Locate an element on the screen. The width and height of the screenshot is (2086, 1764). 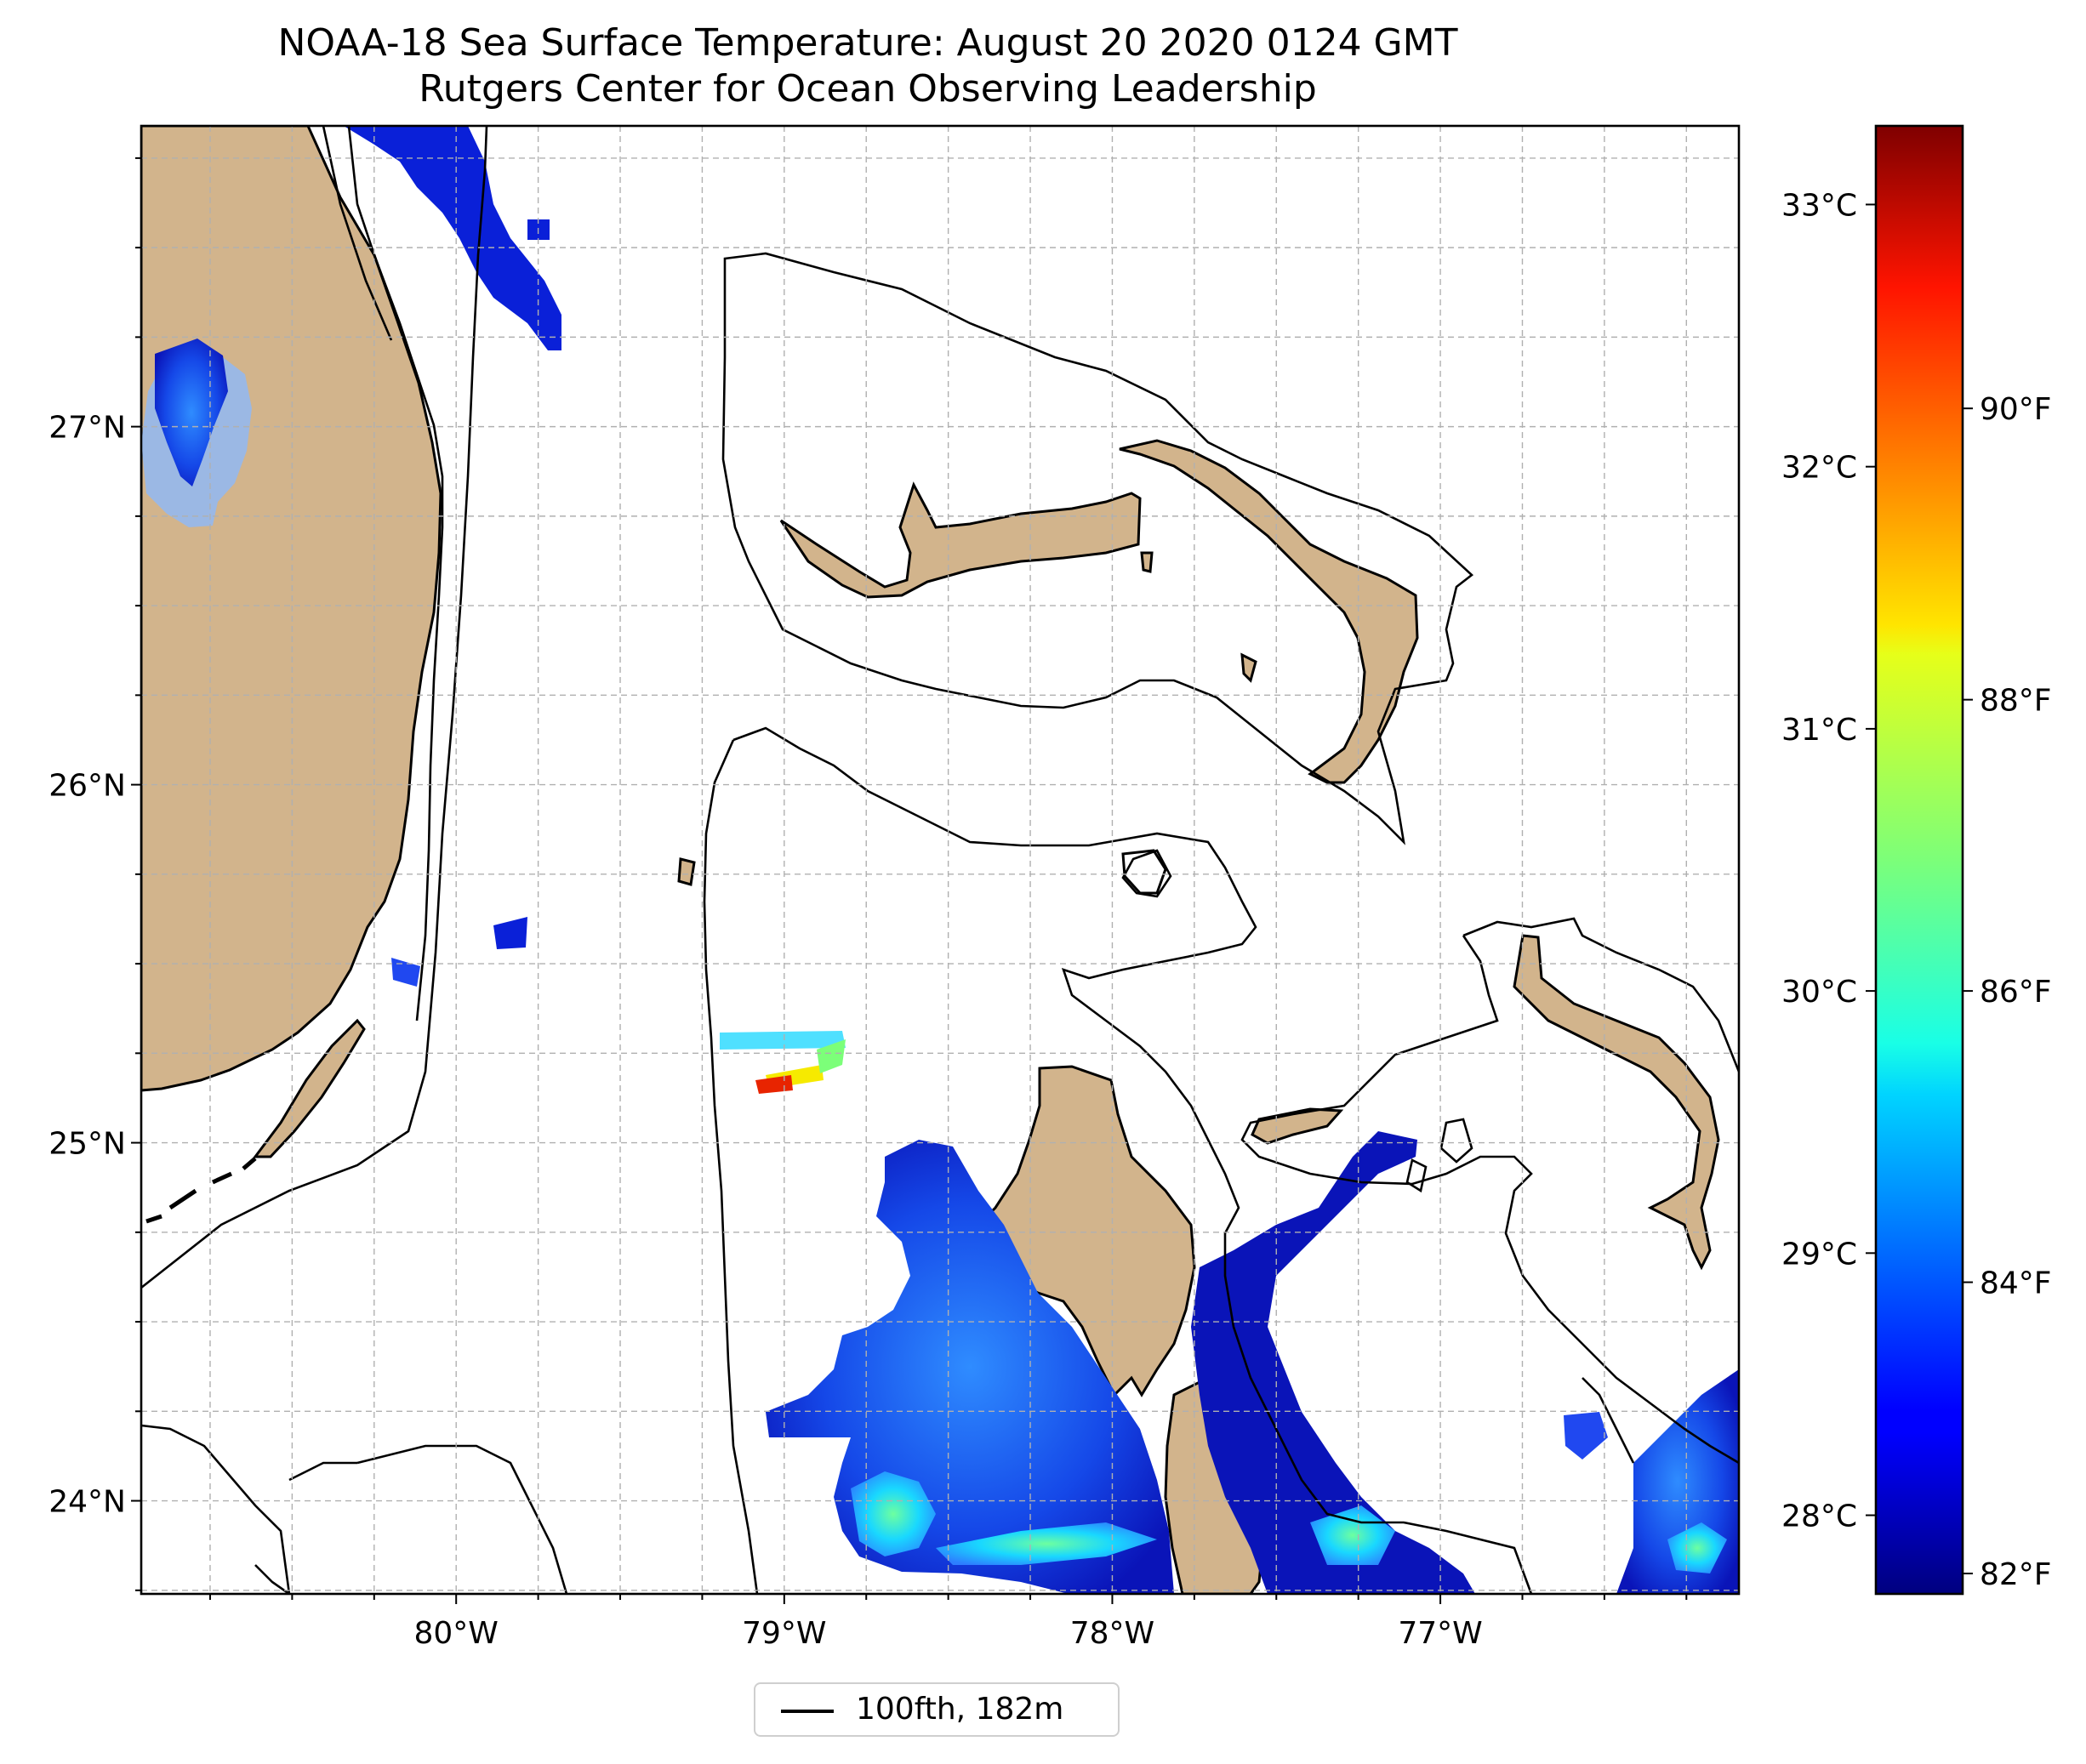
fahrenheit-tick-label: 86°F is located at coordinates (2016, 992).